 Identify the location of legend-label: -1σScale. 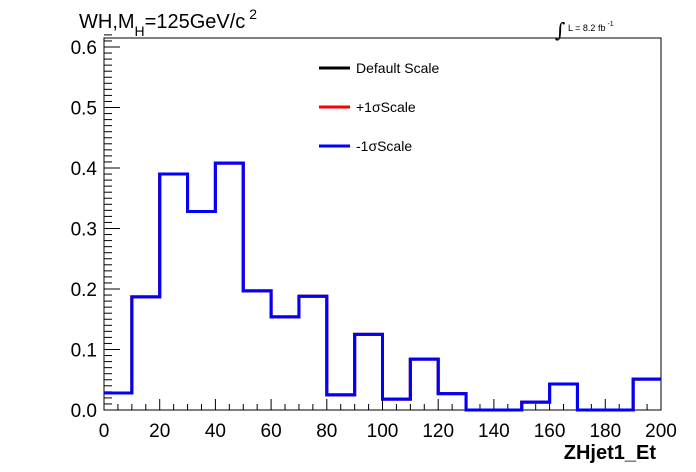
(384, 146).